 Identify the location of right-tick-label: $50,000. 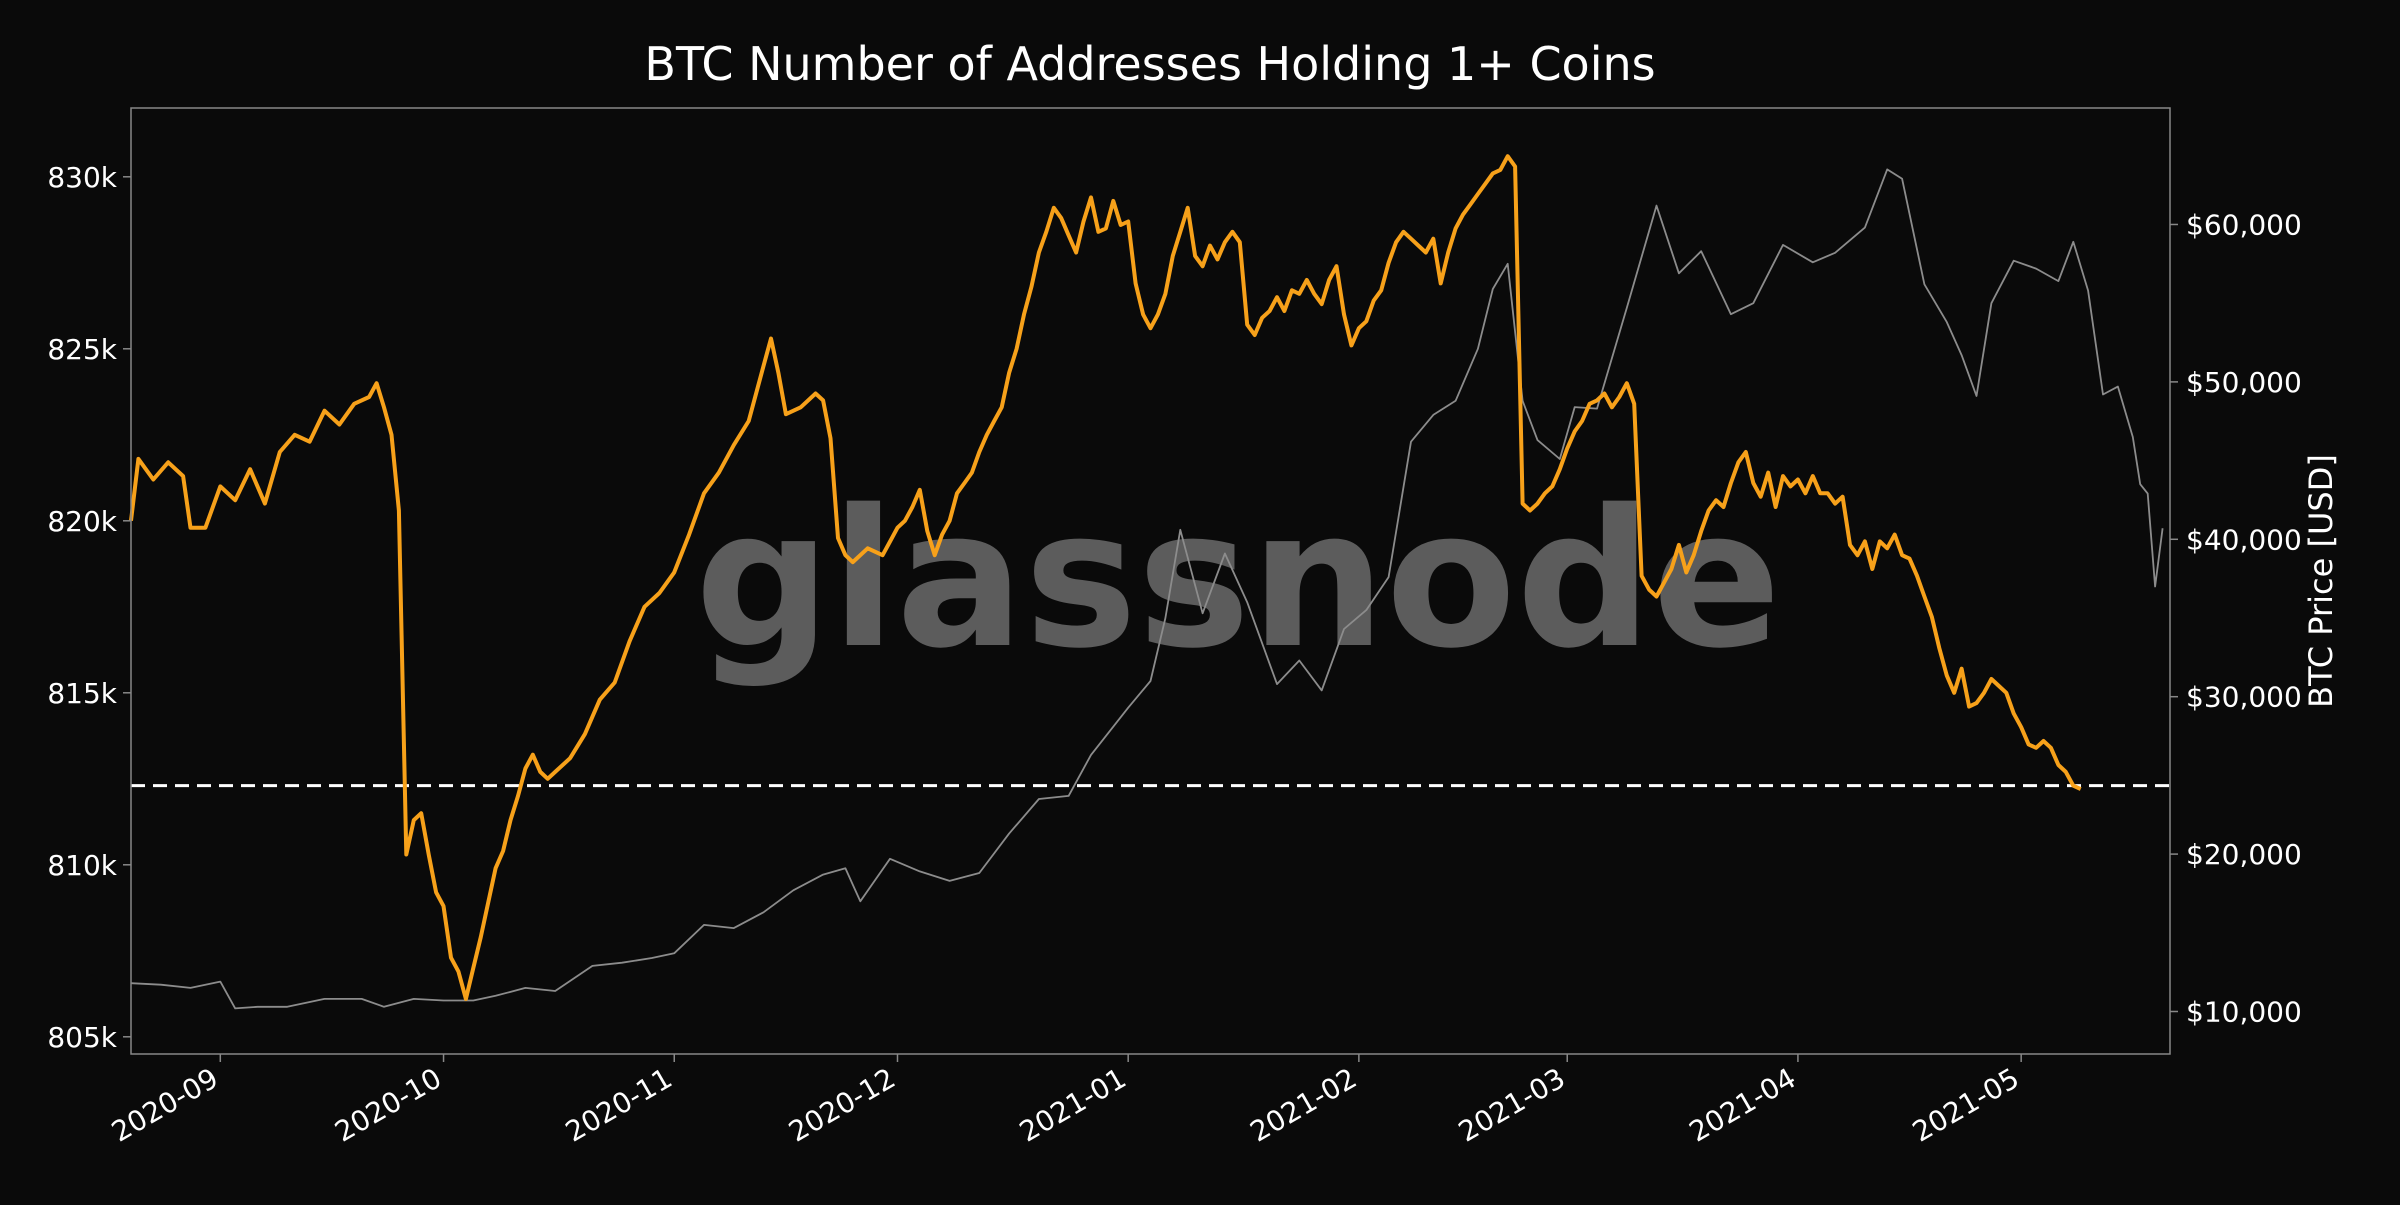
(2244, 382).